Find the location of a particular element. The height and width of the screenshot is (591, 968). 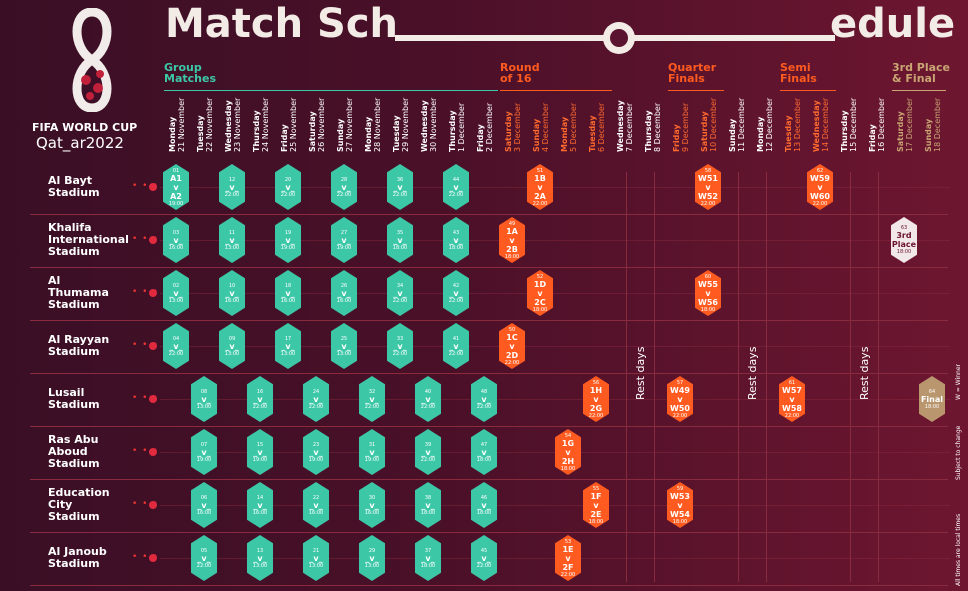

match-hex: 62 W59 v W60 22:00 is located at coordinates (820, 187).